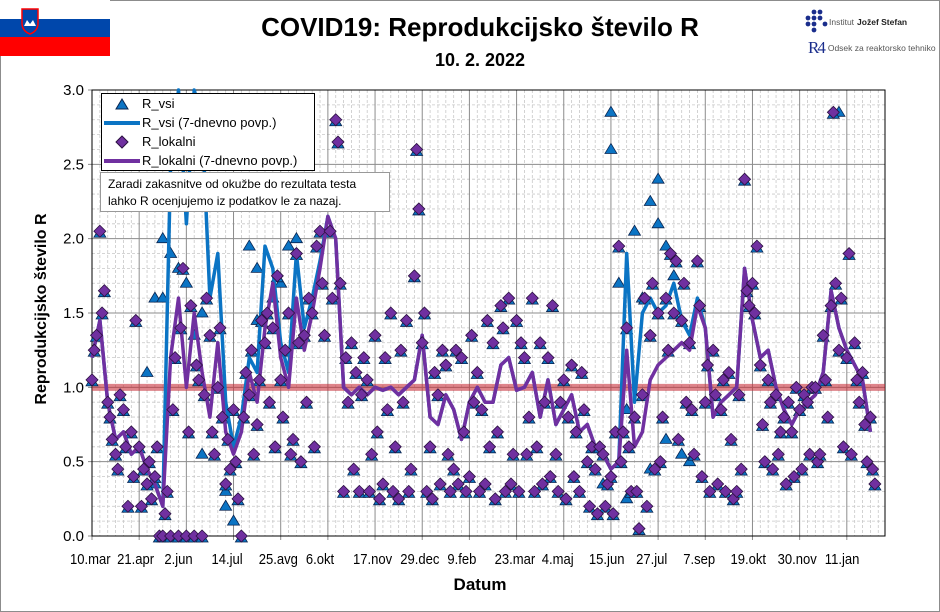 The height and width of the screenshot is (612, 940). What do you see at coordinates (797, 559) in the screenshot?
I see `x-tick-label: 30.nov` at bounding box center [797, 559].